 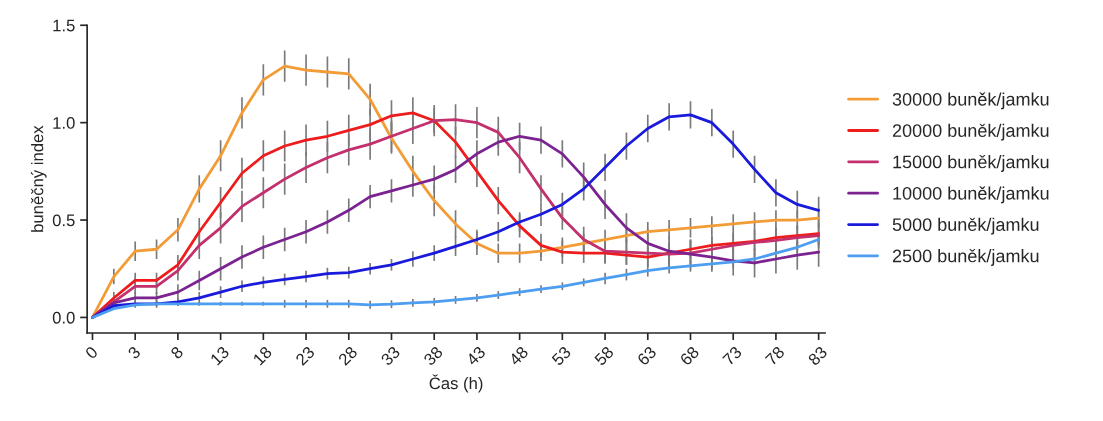 I want to click on x-tick-label: 48, so click(x=518, y=356).